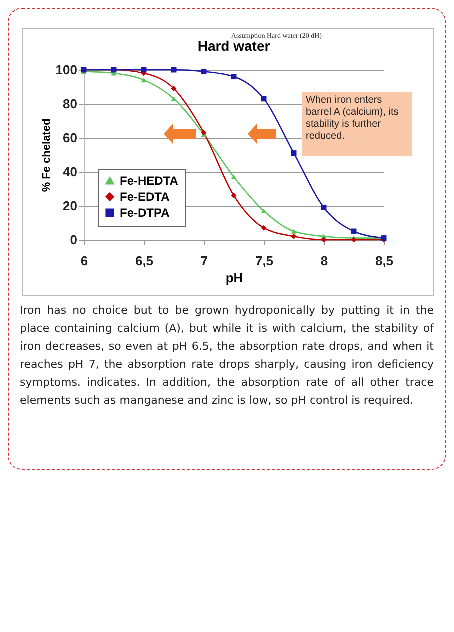  I want to click on x-tick-label: 6,5, so click(144, 261).